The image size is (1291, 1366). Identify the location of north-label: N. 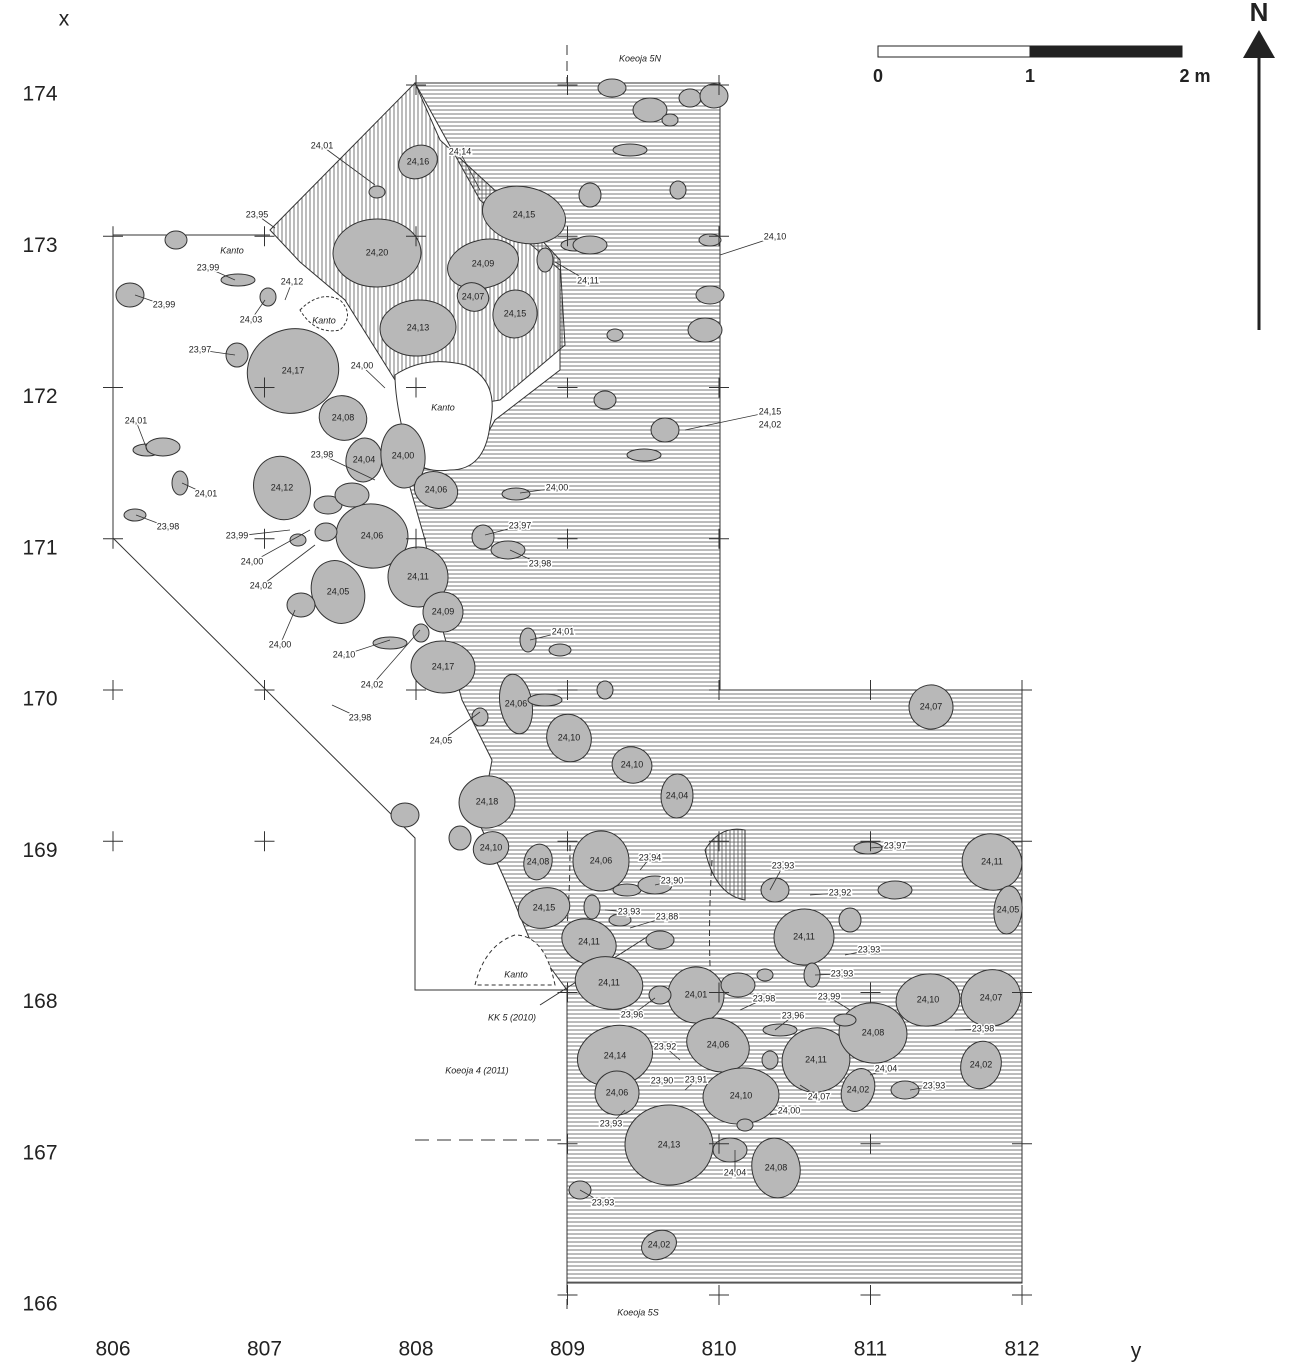
(1259, 13).